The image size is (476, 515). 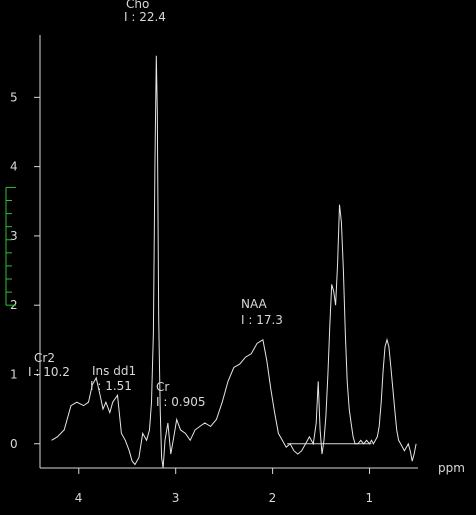 What do you see at coordinates (14, 444) in the screenshot?
I see `y-tick-label: 0` at bounding box center [14, 444].